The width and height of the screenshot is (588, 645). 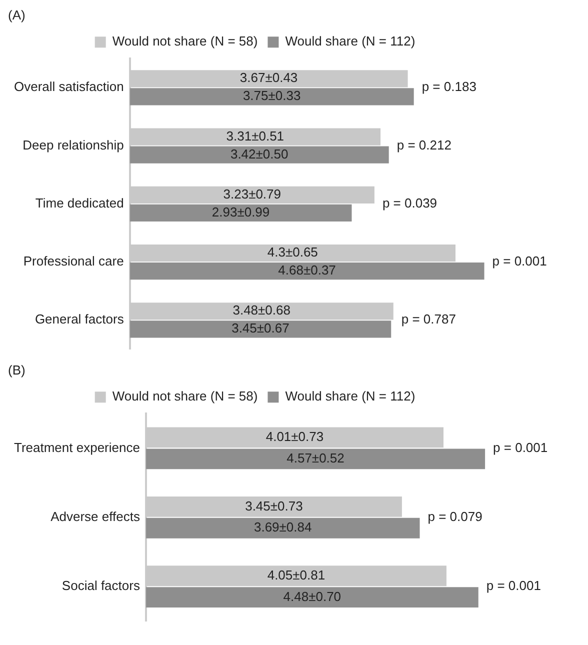 What do you see at coordinates (261, 310) in the screenshot?
I see `data-label: 3.48±0.68` at bounding box center [261, 310].